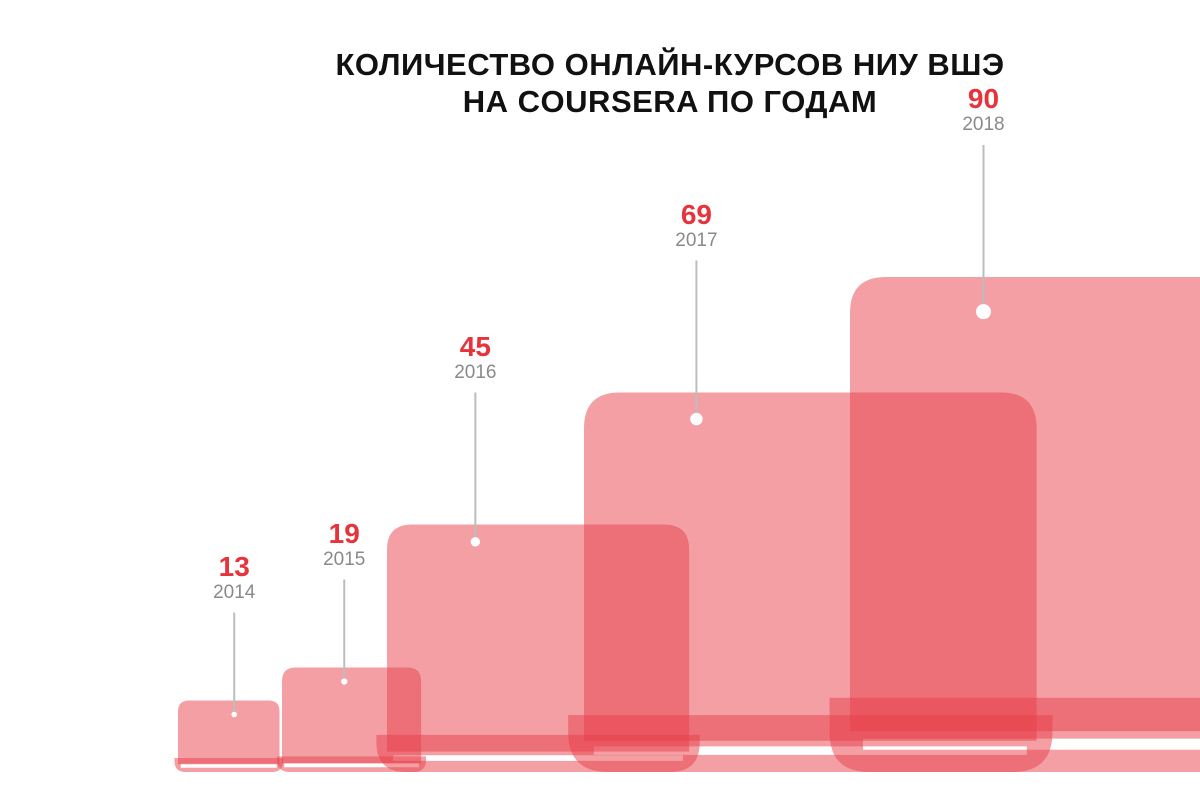 The height and width of the screenshot is (800, 1200). I want to click on leader-dot-2015, so click(344, 681).